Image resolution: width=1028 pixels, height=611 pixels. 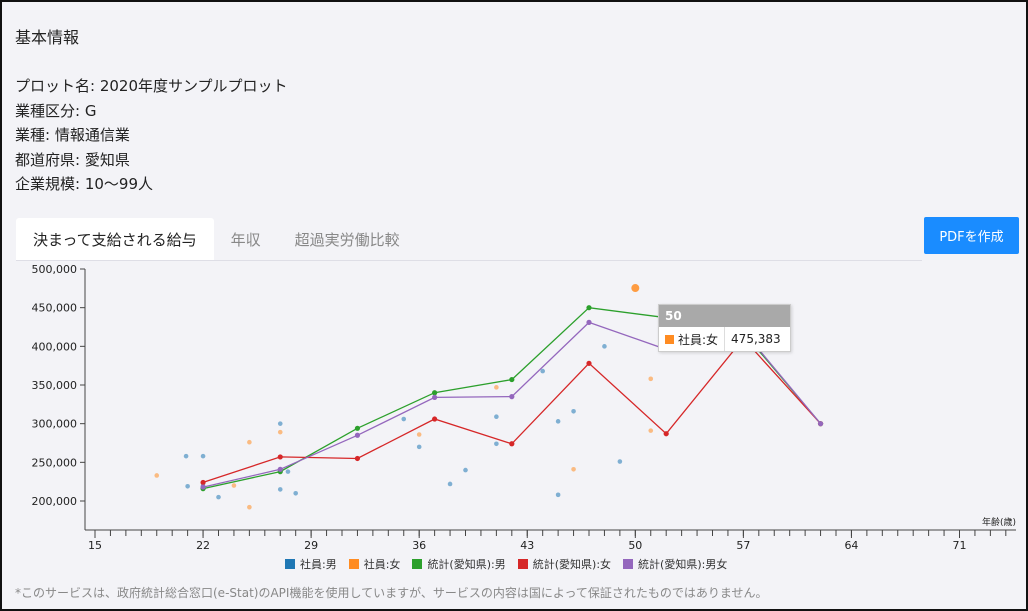 I want to click on x-tick-label: 71, so click(x=960, y=545).